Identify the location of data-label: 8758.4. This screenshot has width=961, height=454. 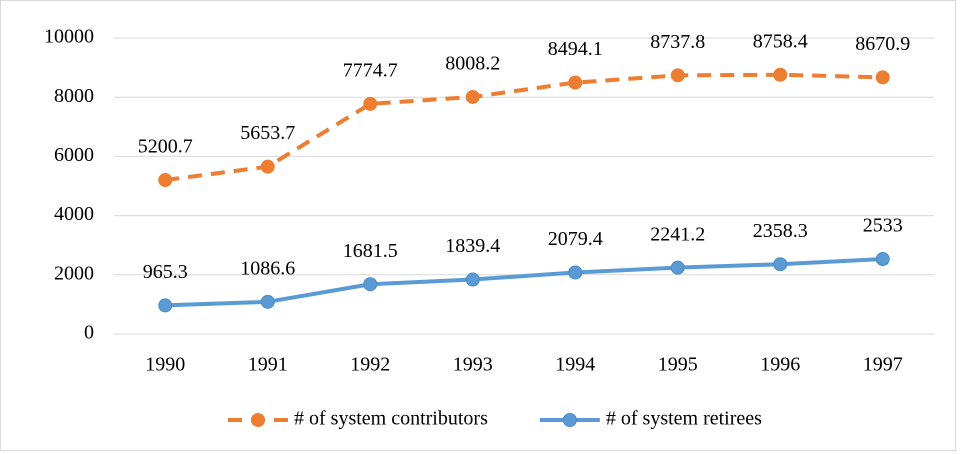
(780, 41).